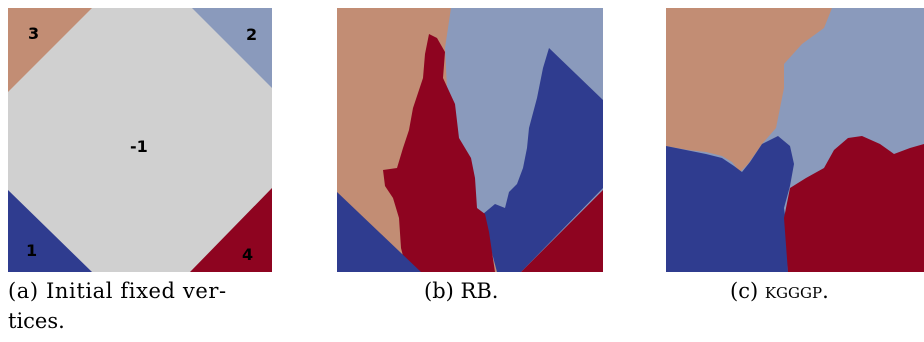  Describe the element at coordinates (247, 254) in the screenshot. I see `vertex-label-4: 4` at that location.